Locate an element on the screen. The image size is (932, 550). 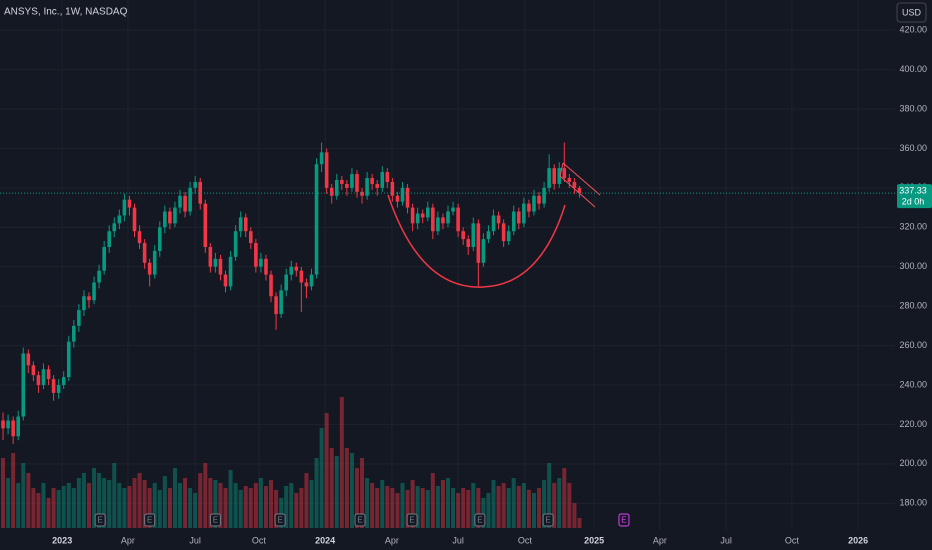
y-tick-label: 380.00 is located at coordinates (913, 108).